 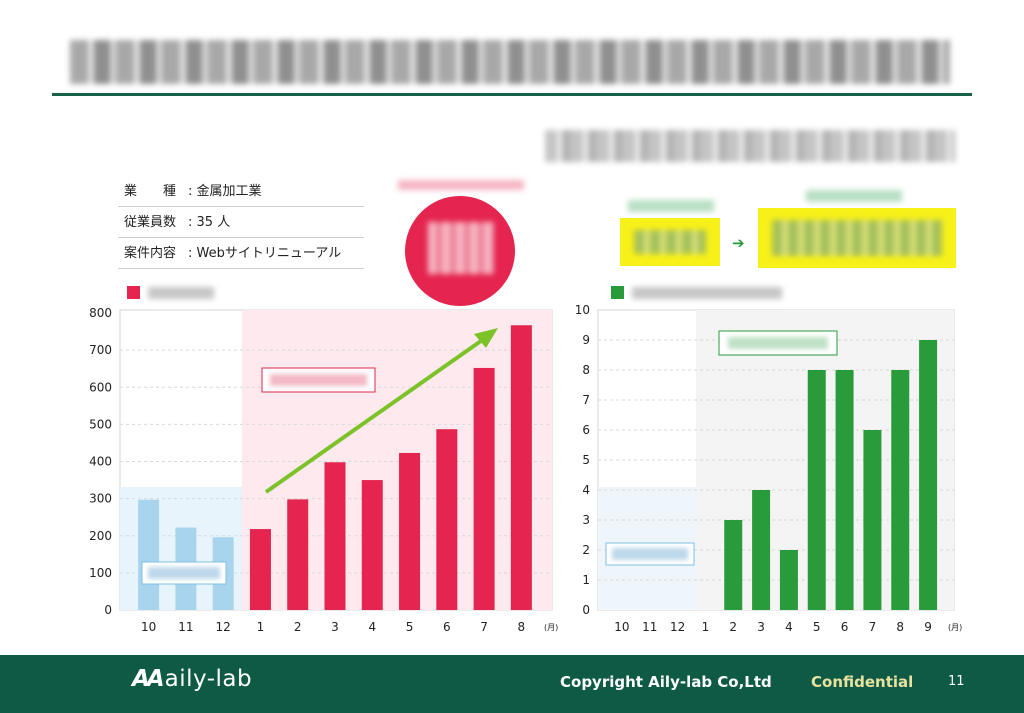 What do you see at coordinates (586, 340) in the screenshot?
I see `y-tick-label: 9` at bounding box center [586, 340].